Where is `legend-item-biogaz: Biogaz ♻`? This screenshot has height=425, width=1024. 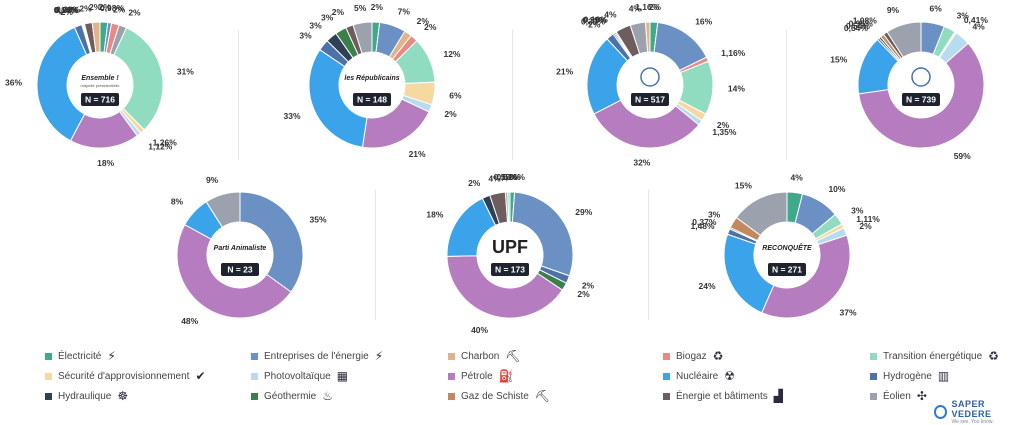
legend-item-biogaz: Biogaz ♻ is located at coordinates (693, 356).